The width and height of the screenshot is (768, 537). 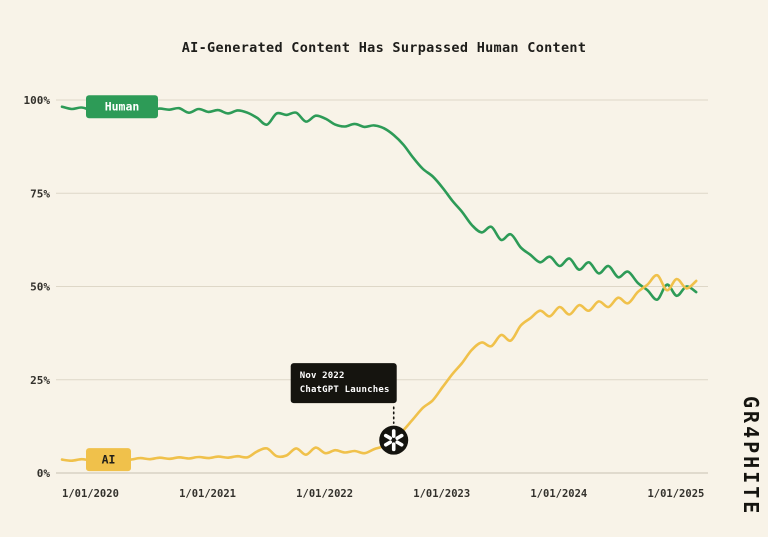 I want to click on legend-badge-label: Human, so click(x=122, y=107).